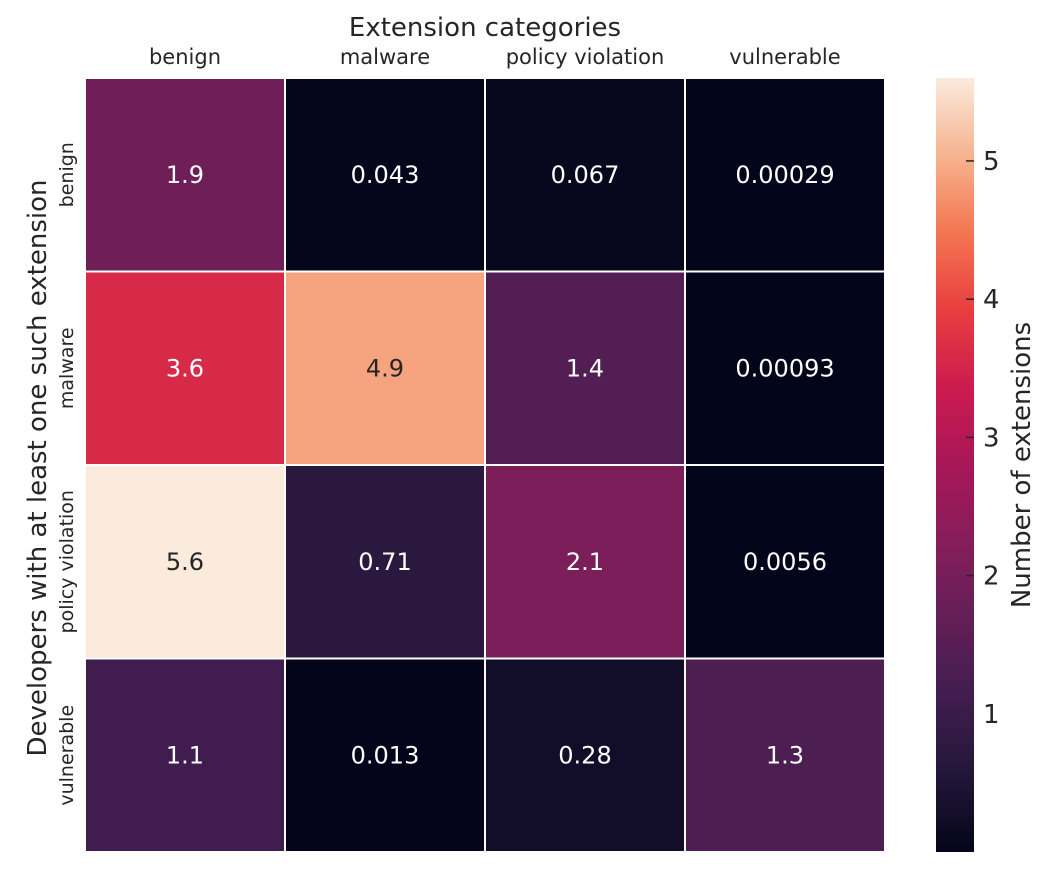  What do you see at coordinates (1022, 465) in the screenshot?
I see `colorbar-label: Number of extensions` at bounding box center [1022, 465].